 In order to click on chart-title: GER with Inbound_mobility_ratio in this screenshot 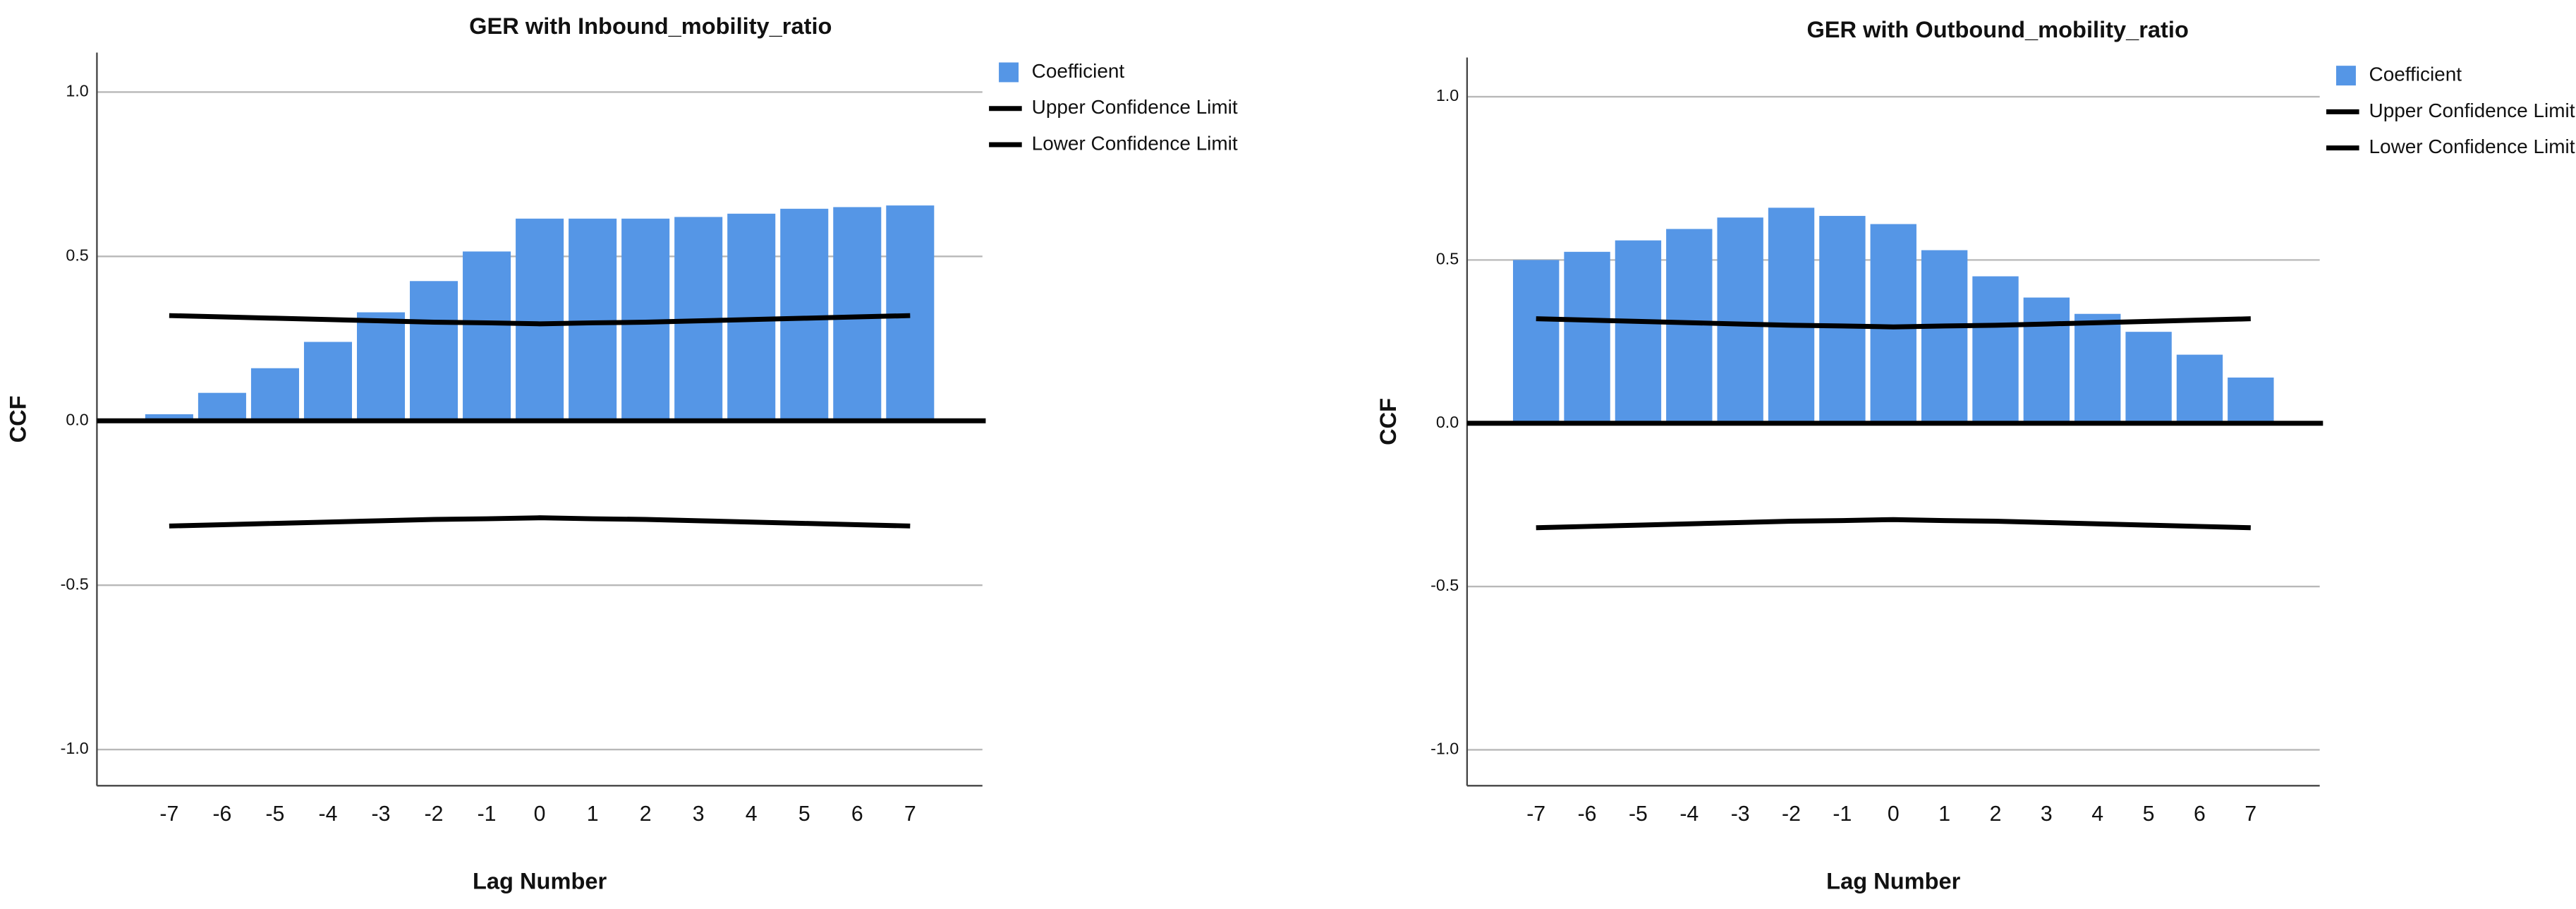, I will do `click(650, 26)`.